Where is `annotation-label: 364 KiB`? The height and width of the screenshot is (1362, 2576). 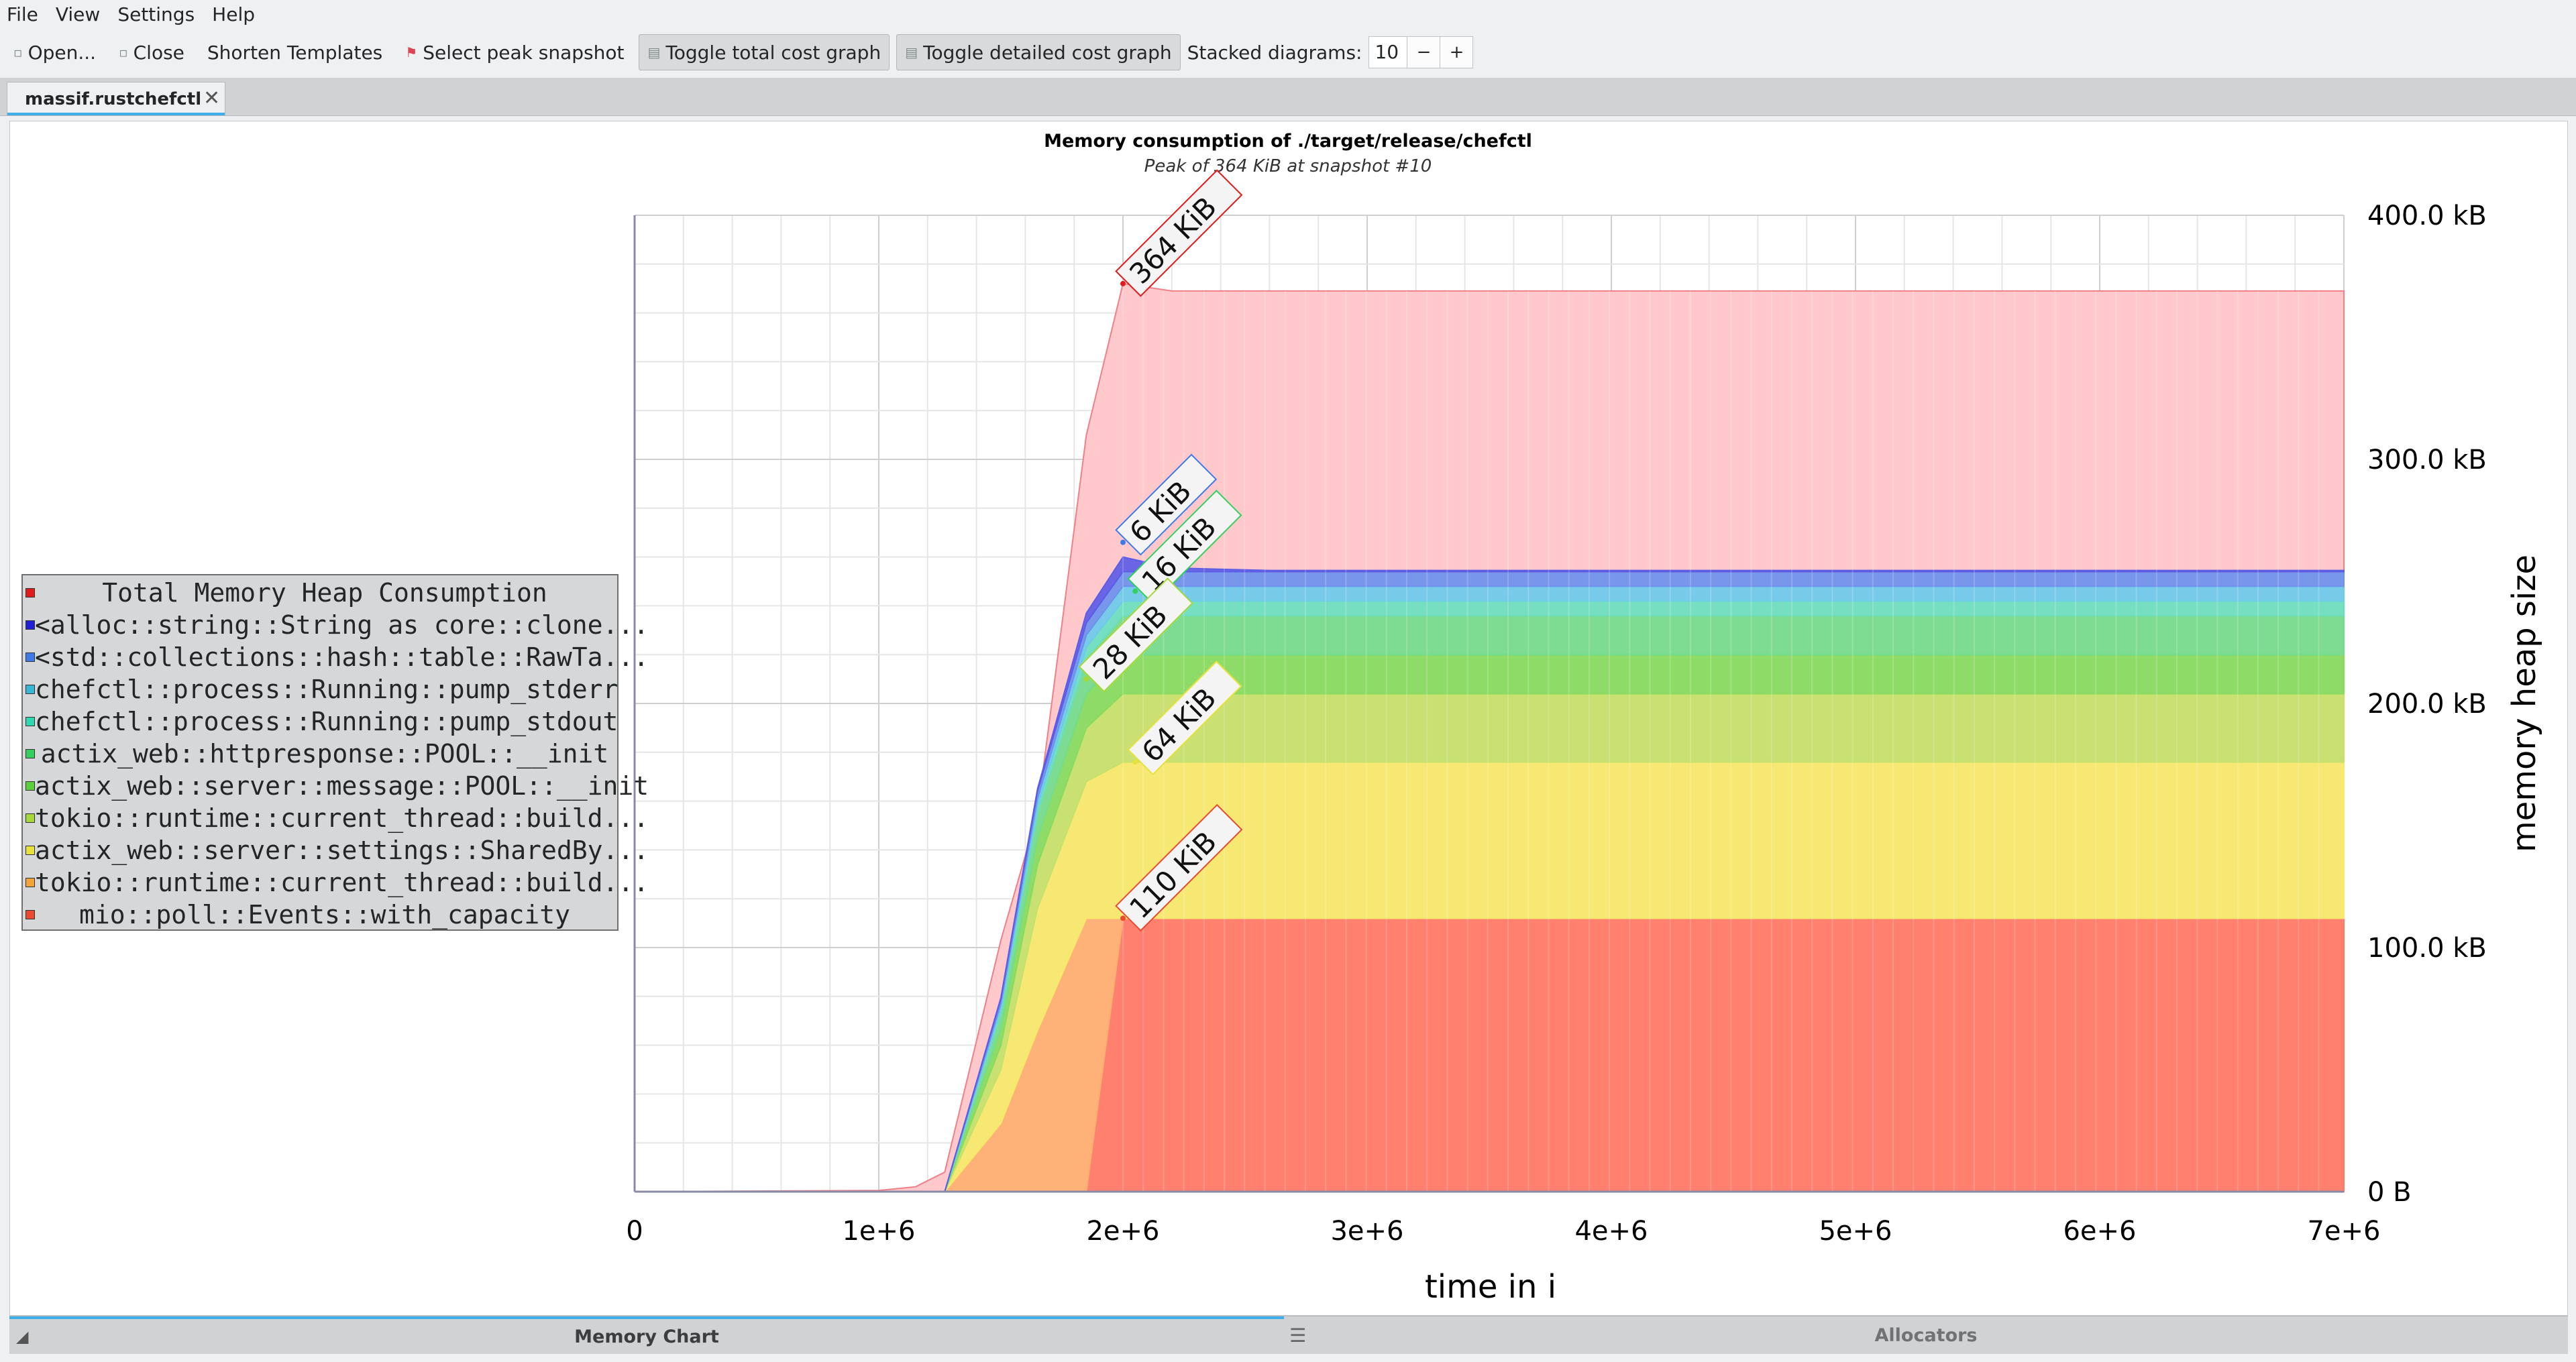
annotation-label: 364 KiB is located at coordinates (1179, 233).